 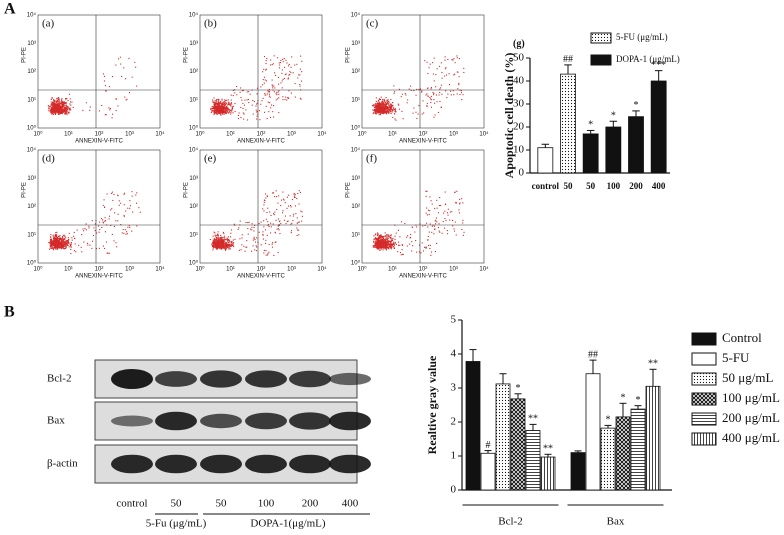 I want to click on x-tick-label: 10³, so click(x=453, y=270).